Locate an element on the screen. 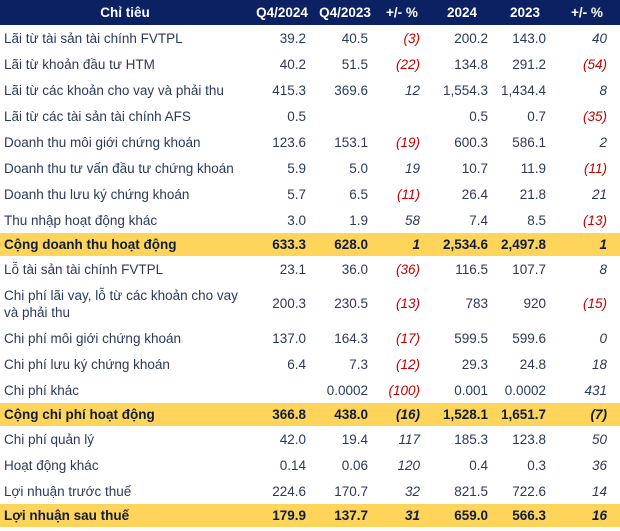 The image size is (620, 531). cell-q4-2023: 36.0 is located at coordinates (354, 269).